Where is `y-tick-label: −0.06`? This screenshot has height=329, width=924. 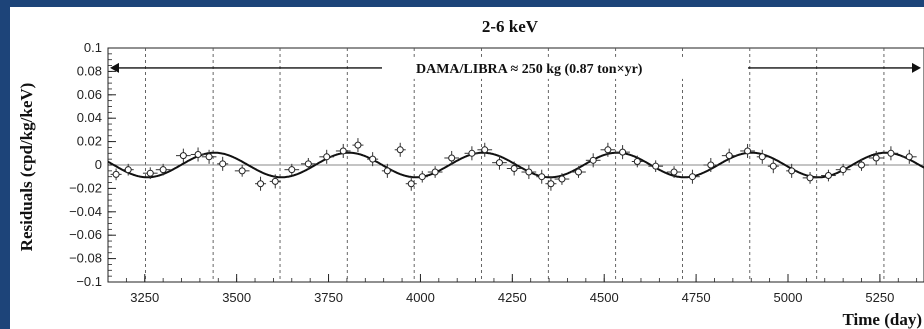 y-tick-label: −0.06 is located at coordinates (85, 234).